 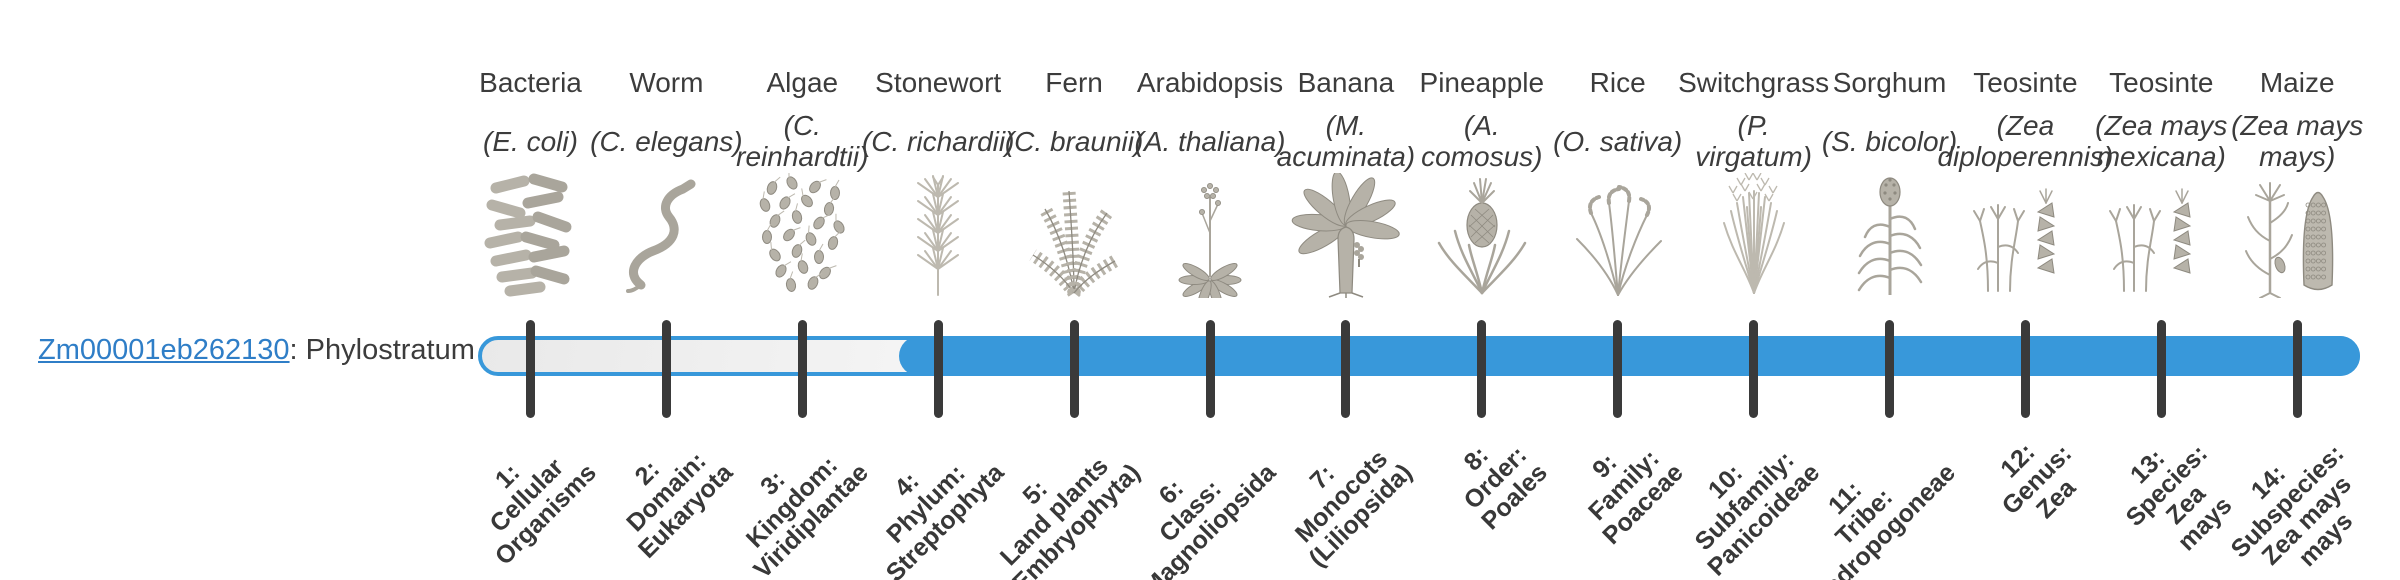 What do you see at coordinates (1754, 82) in the screenshot?
I see `organism-name: Switchgrass` at bounding box center [1754, 82].